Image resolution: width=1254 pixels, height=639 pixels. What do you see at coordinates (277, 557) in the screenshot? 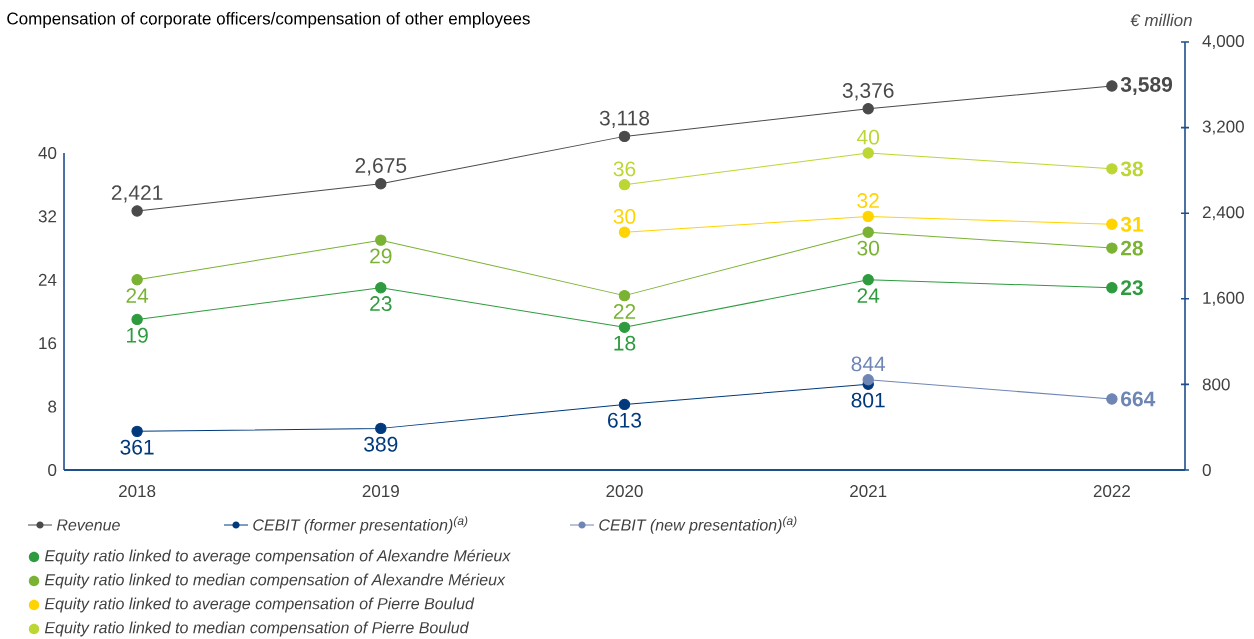
I see `legend-label: Equity ratio linked to average compensation of Alexandre Mérieux` at bounding box center [277, 557].